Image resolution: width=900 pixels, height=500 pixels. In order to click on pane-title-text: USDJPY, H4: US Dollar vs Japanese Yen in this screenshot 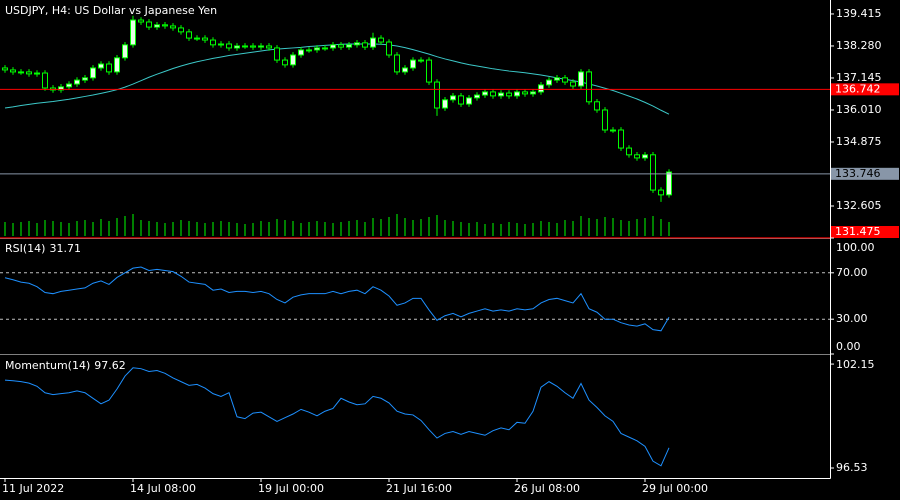, I will do `click(111, 10)`.